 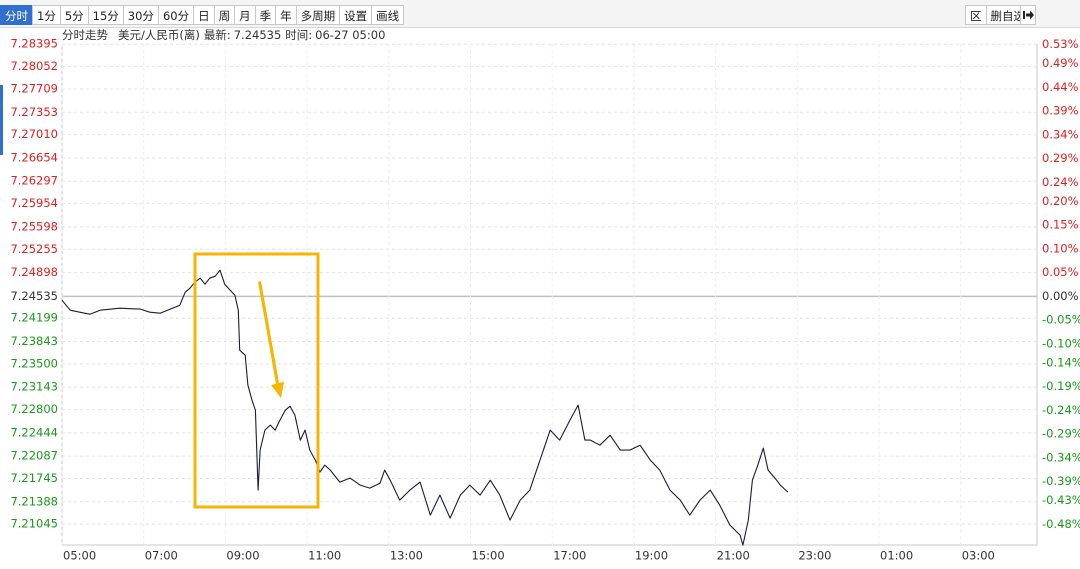 What do you see at coordinates (1061, 410) in the screenshot?
I see `y2-tick-label: -0.24%` at bounding box center [1061, 410].